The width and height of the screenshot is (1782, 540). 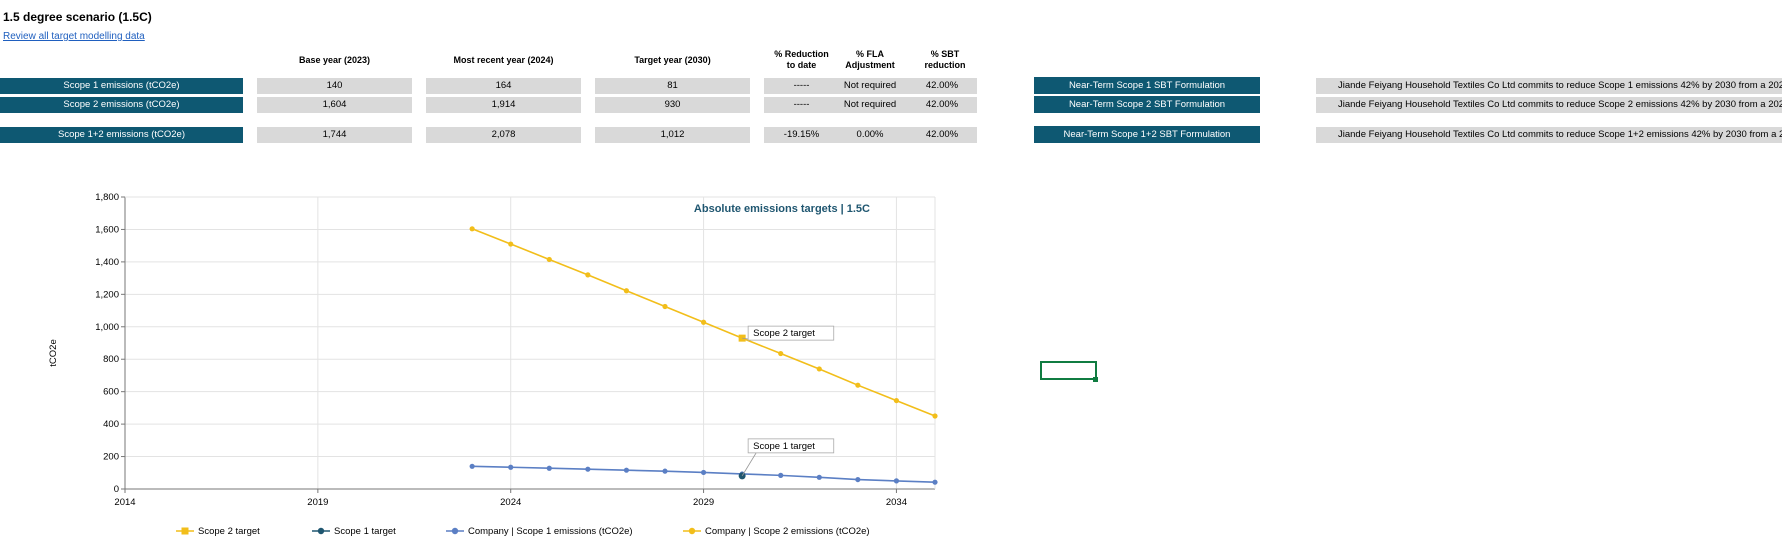 I want to click on scope2-sbt-cell: 42.00%, so click(x=942, y=104).